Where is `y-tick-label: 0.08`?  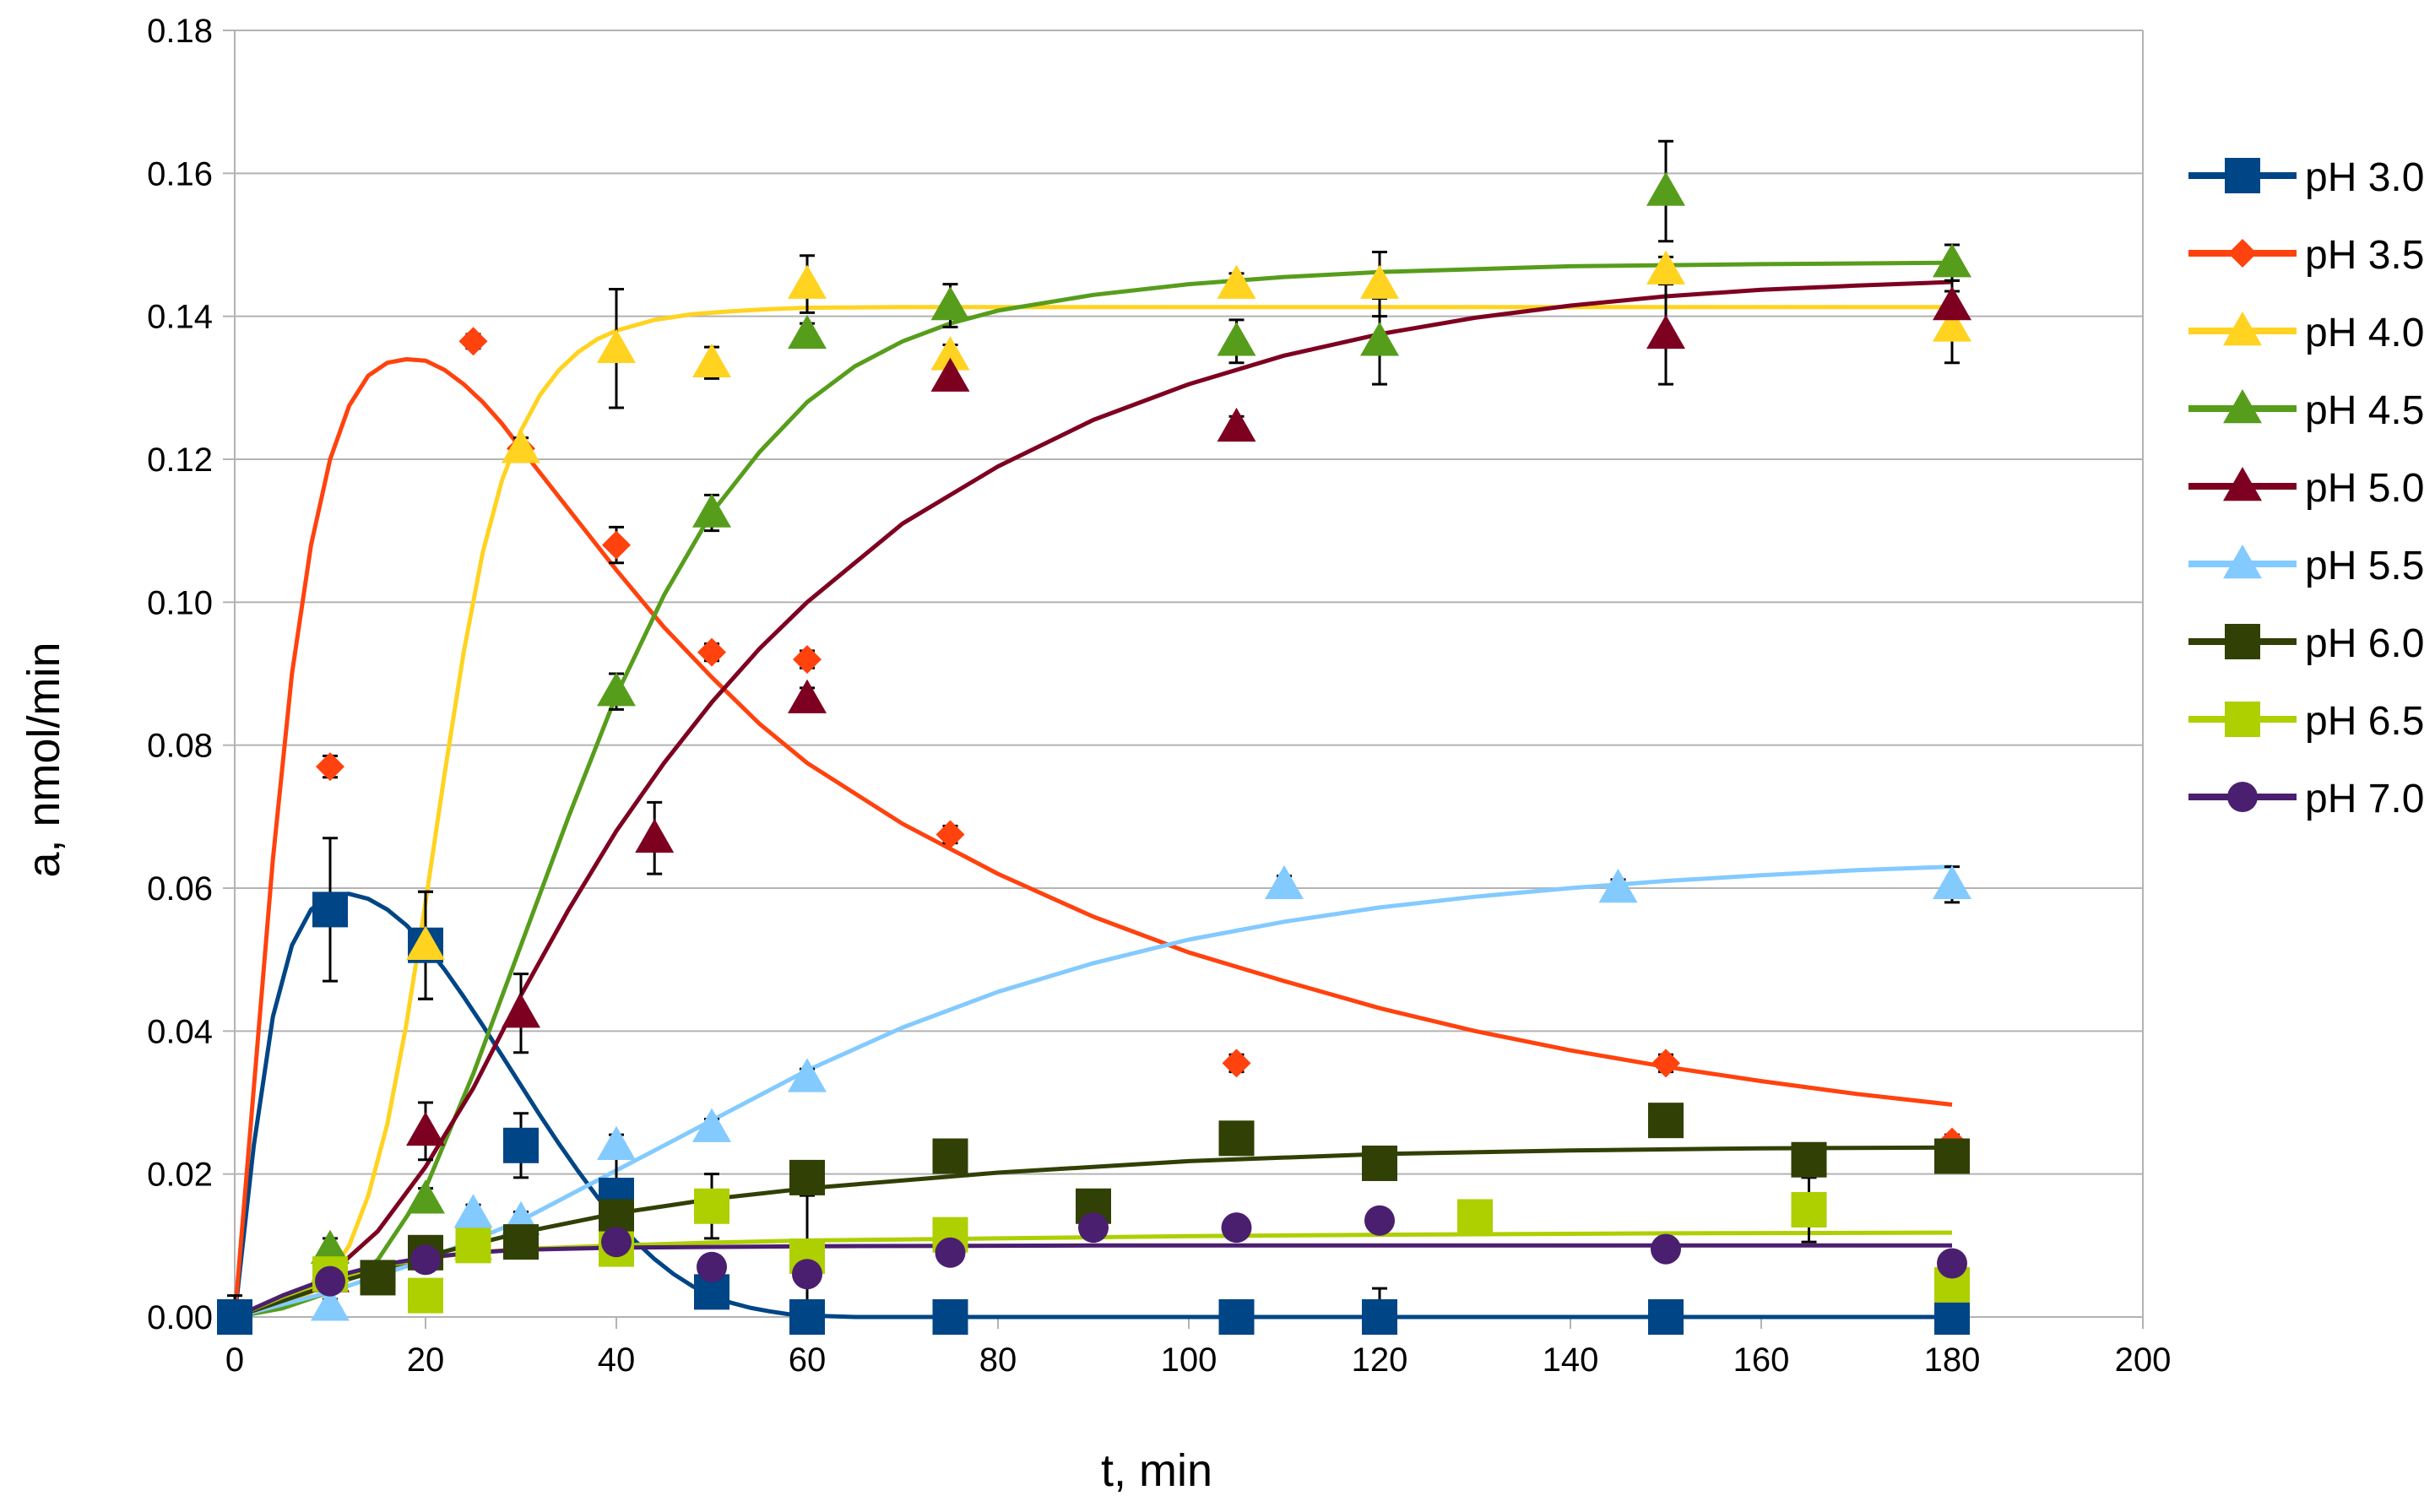
y-tick-label: 0.08 is located at coordinates (180, 746).